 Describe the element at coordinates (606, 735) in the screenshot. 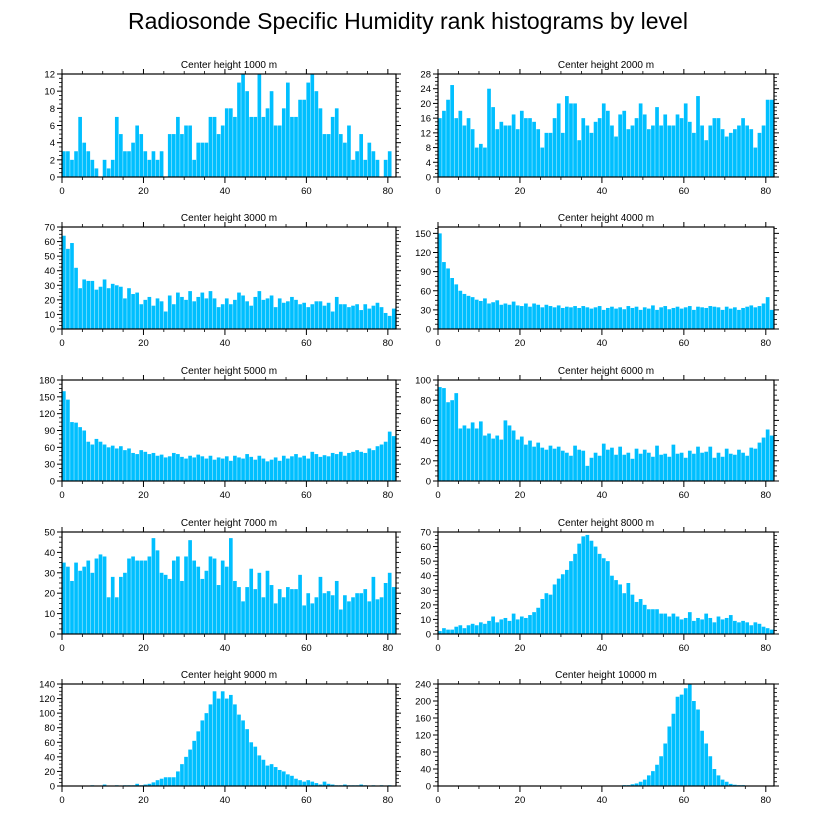

I see `plot-frame` at that location.